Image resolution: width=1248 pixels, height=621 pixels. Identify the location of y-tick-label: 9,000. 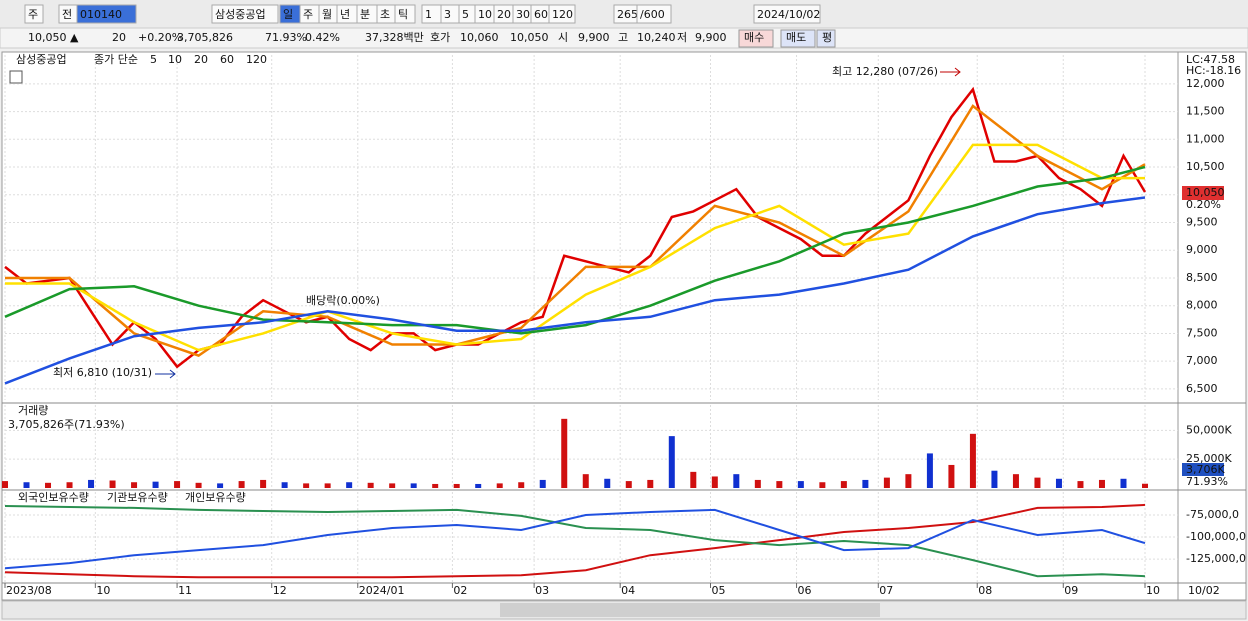
(1202, 249).